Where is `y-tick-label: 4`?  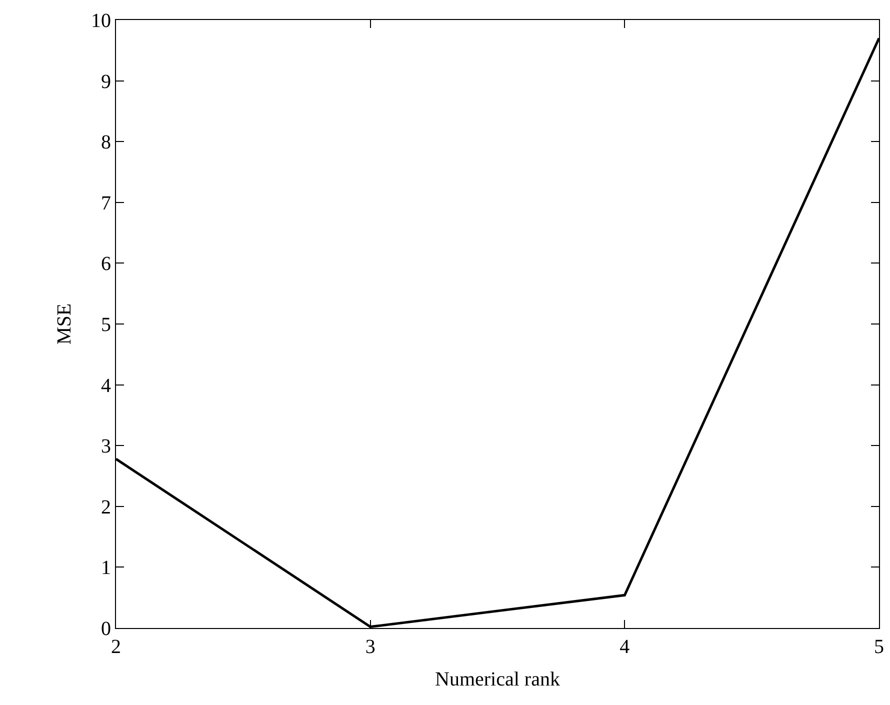
y-tick-label: 4 is located at coordinates (106, 385).